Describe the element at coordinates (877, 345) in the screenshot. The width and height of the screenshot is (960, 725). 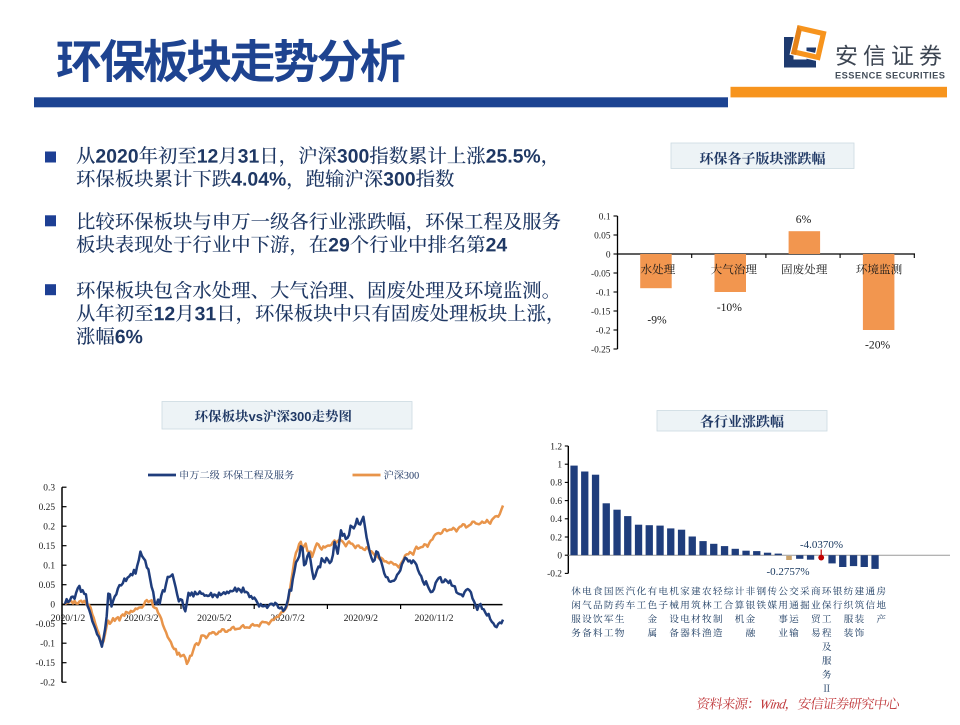
I see `svg-text: -20%` at that location.